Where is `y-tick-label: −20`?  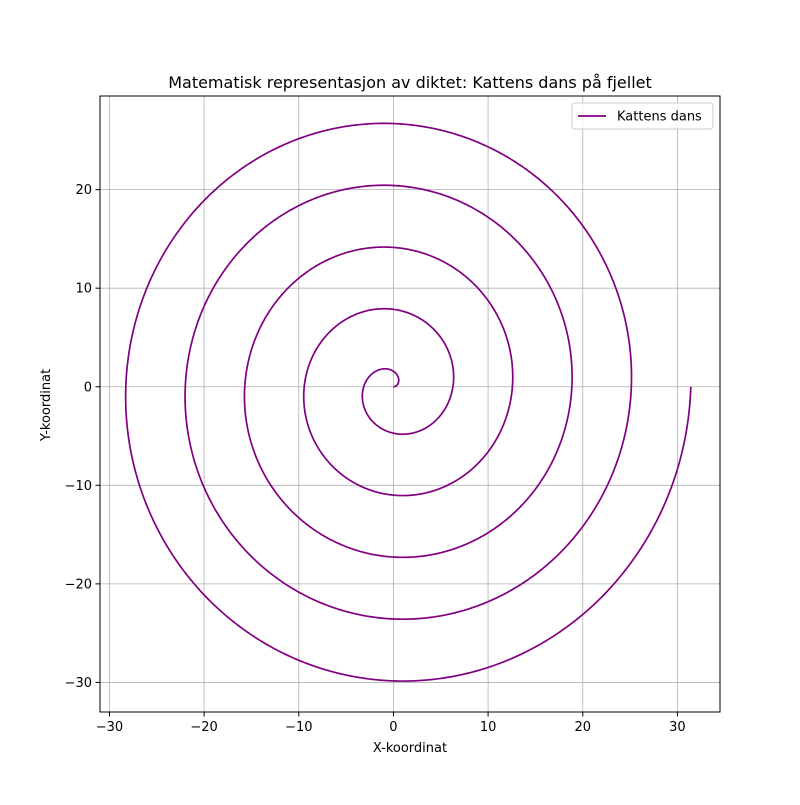
y-tick-label: −20 is located at coordinates (78, 584).